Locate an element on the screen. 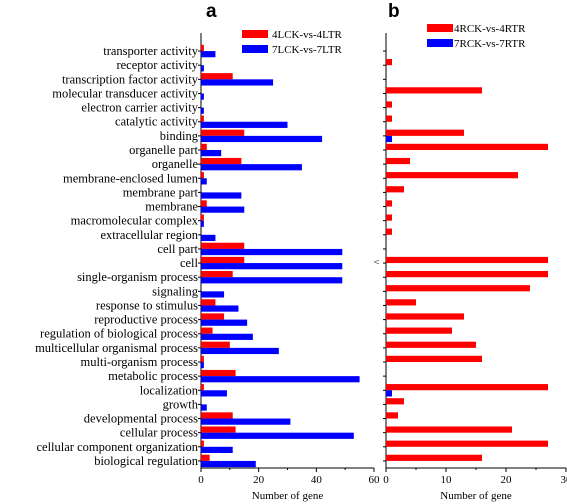 The image size is (567, 504). x-tick-label: 40 is located at coordinates (317, 480).